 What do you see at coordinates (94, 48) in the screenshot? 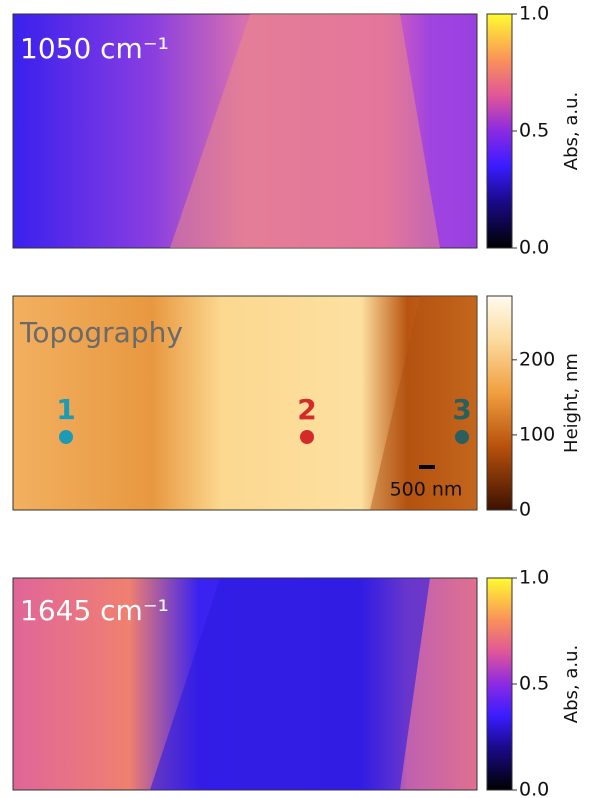
I see `panel-label: 1050 cm⁻¹` at bounding box center [94, 48].